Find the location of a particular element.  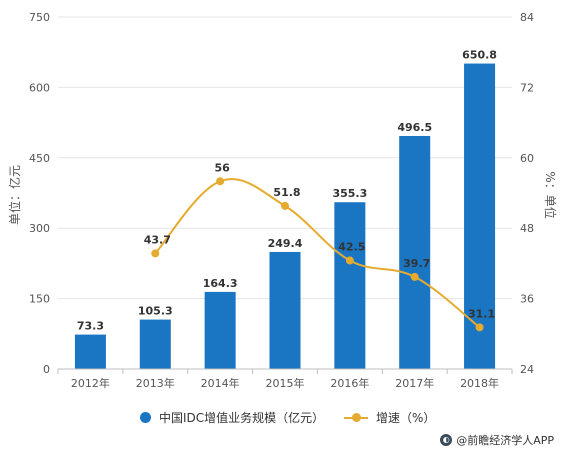

brand-logo-icon: ◐ is located at coordinates (446, 440).